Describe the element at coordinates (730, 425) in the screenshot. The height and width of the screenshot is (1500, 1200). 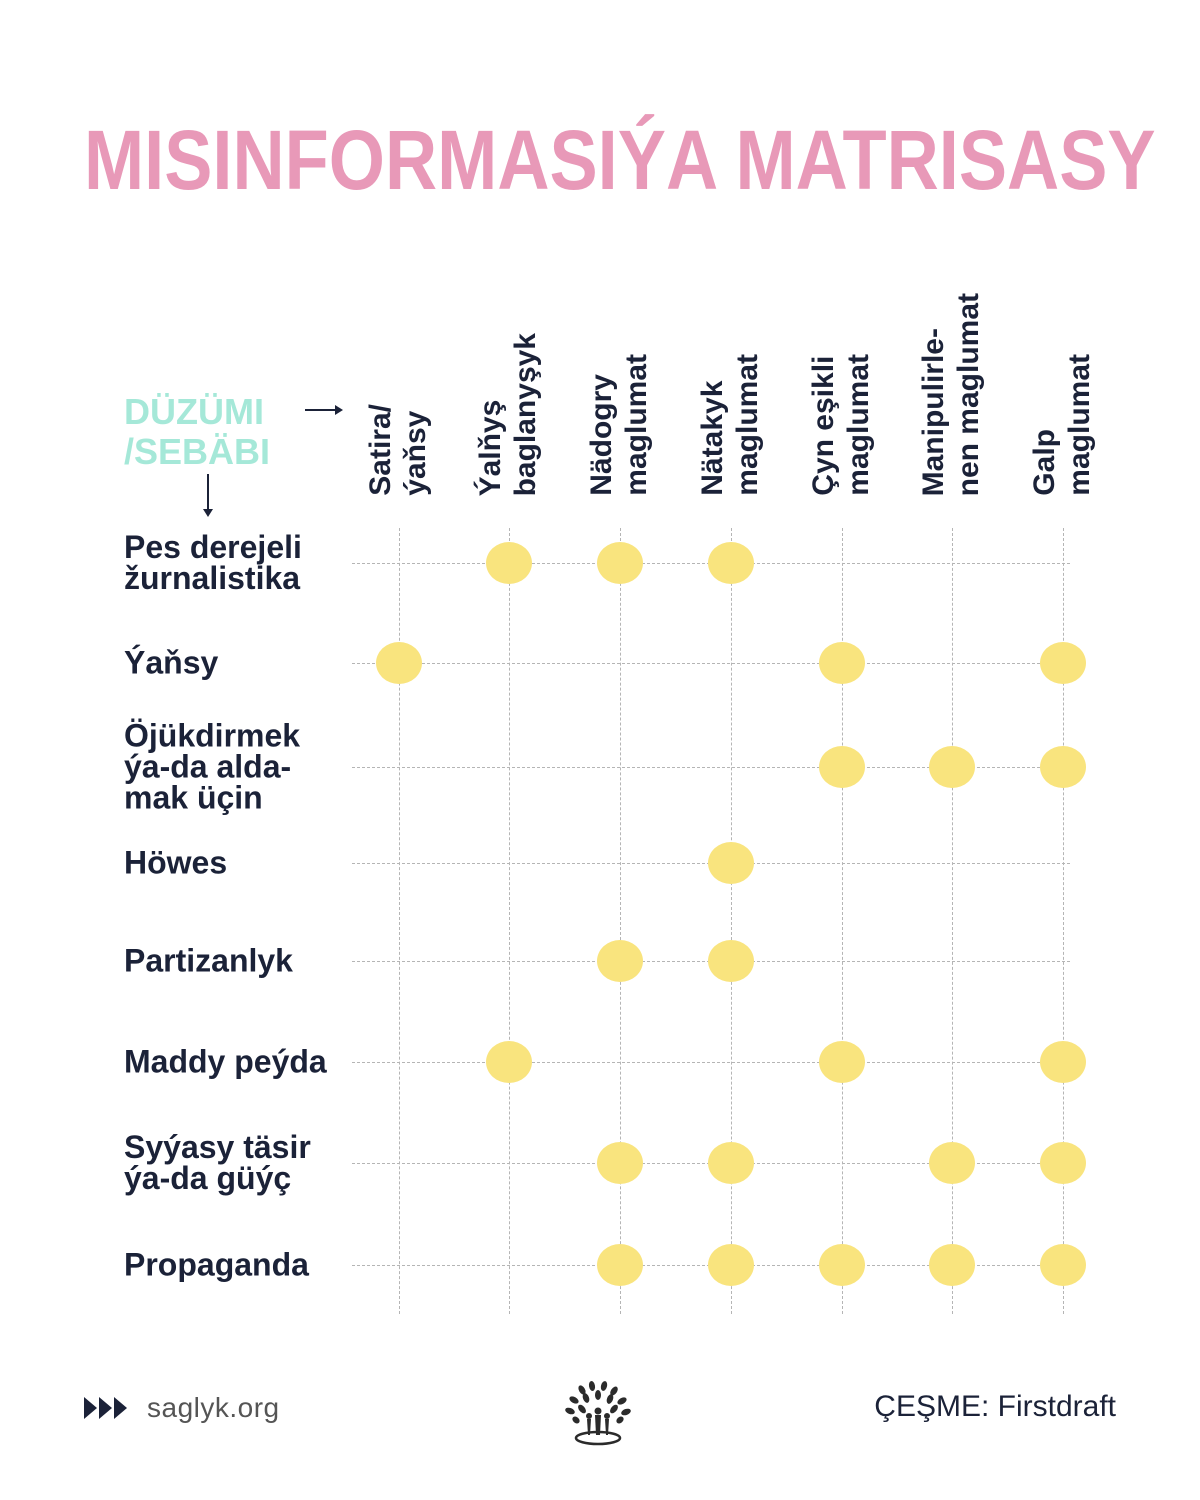
I see `column-header: Nätakyk maglumat` at that location.